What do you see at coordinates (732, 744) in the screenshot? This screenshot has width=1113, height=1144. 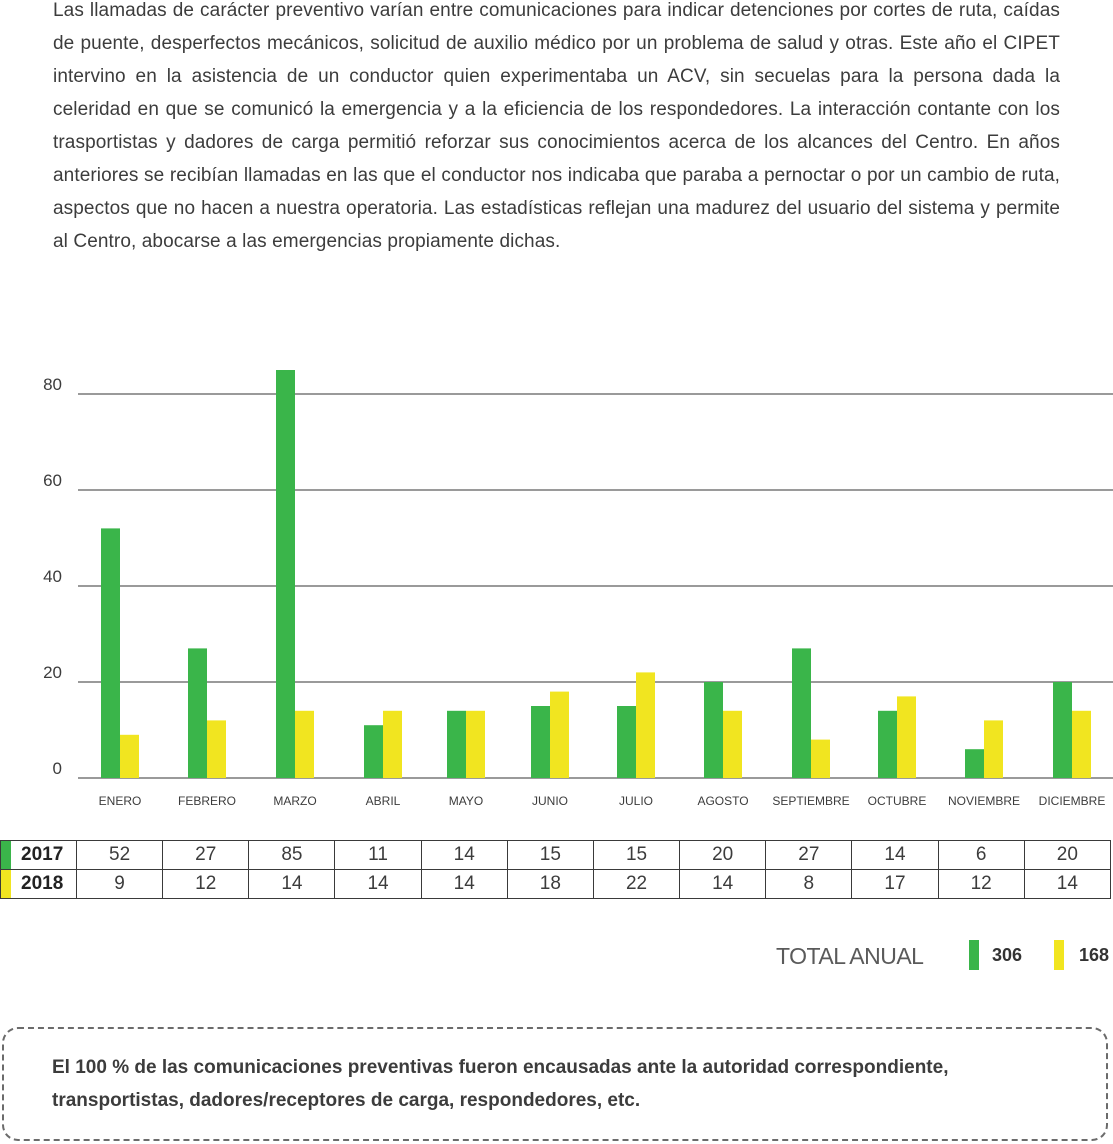 I see `bar-2018-agosto` at bounding box center [732, 744].